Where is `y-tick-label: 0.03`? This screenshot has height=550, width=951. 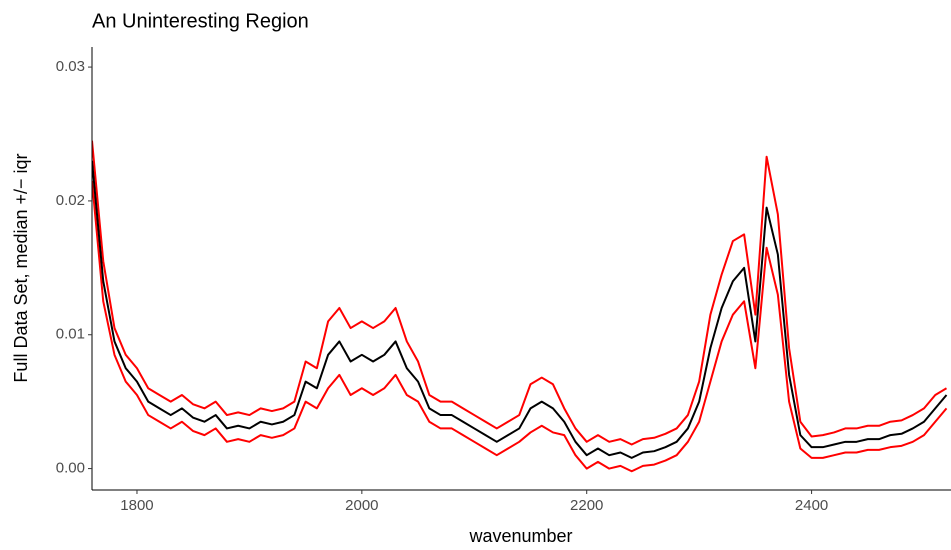 y-tick-label: 0.03 is located at coordinates (70, 66).